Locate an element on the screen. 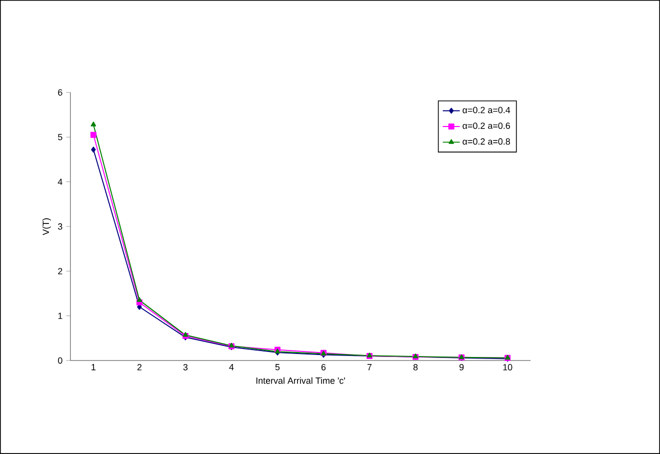 The image size is (660, 454). legend-label: α=0.2 a=0.8 is located at coordinates (486, 141).